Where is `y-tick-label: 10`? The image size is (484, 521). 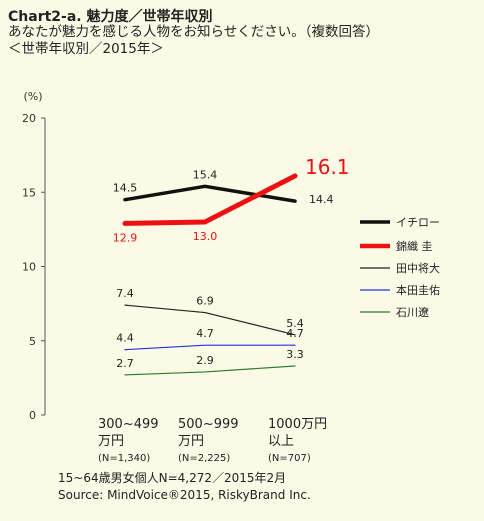 y-tick-label: 10 is located at coordinates (29, 267).